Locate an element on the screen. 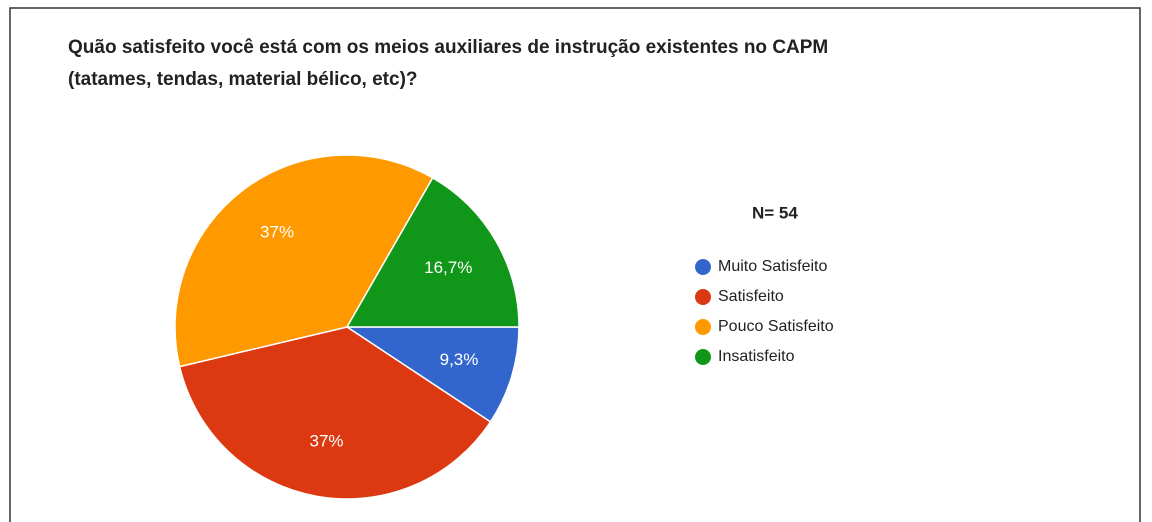 The image size is (1152, 522). legend-label: Pouco Satisfeito is located at coordinates (776, 326).